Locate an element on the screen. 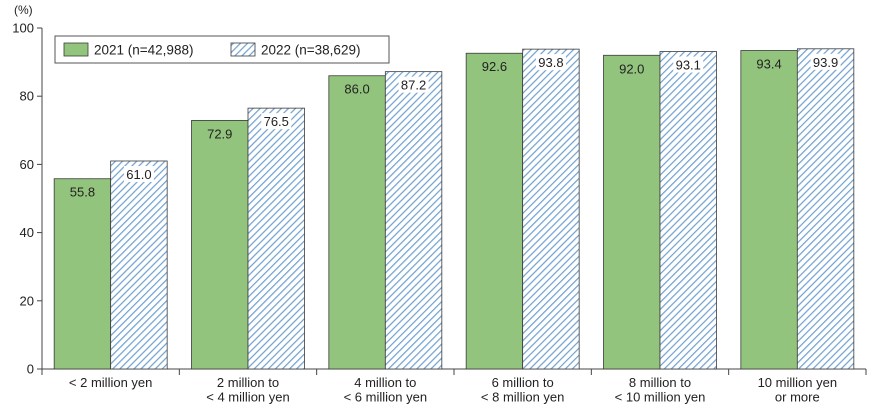  x-category-label: < 10 million yen is located at coordinates (660, 397).